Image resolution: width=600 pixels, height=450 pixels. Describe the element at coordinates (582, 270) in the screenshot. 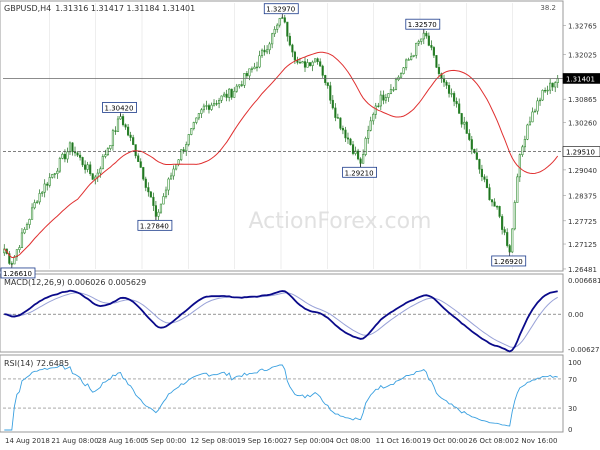

I see `price-tick-label: 1.26481` at that location.